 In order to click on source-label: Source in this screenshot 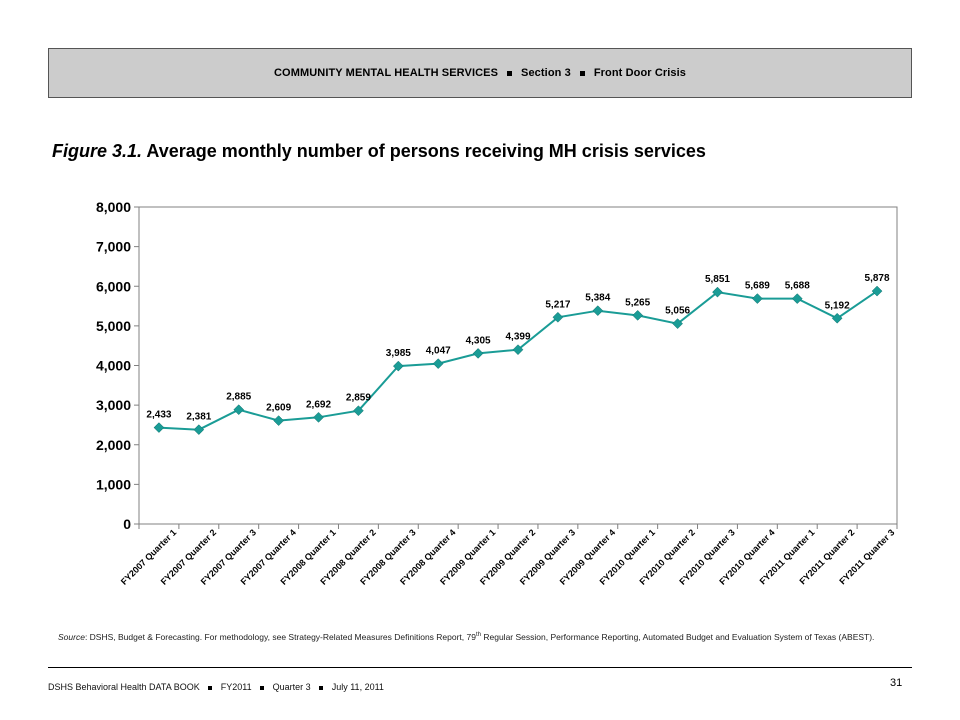, I will do `click(71, 636)`.